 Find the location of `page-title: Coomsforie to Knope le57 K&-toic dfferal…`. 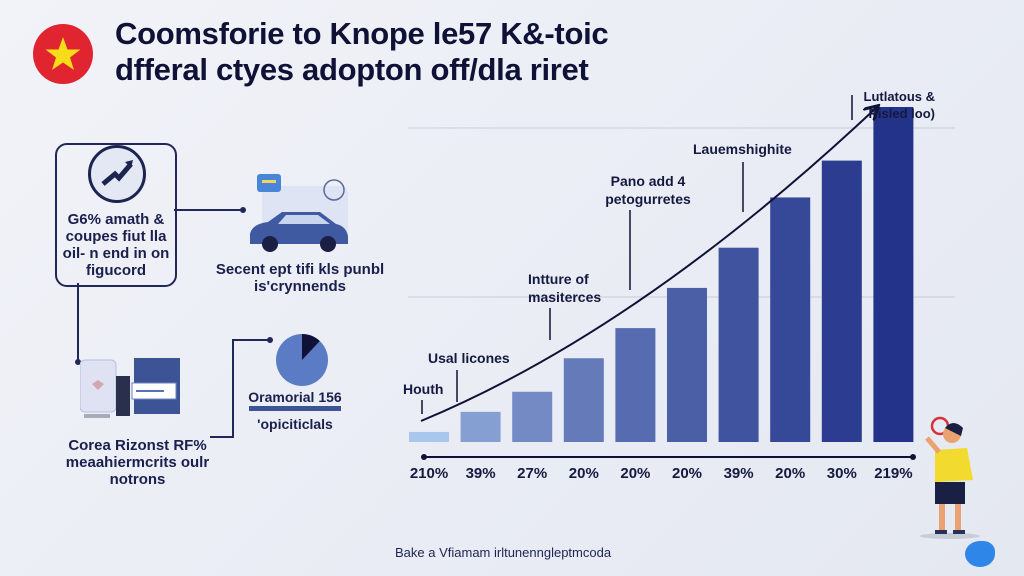

page-title: Coomsforie to Knope le57 K&-toic dfferal… is located at coordinates (362, 52).